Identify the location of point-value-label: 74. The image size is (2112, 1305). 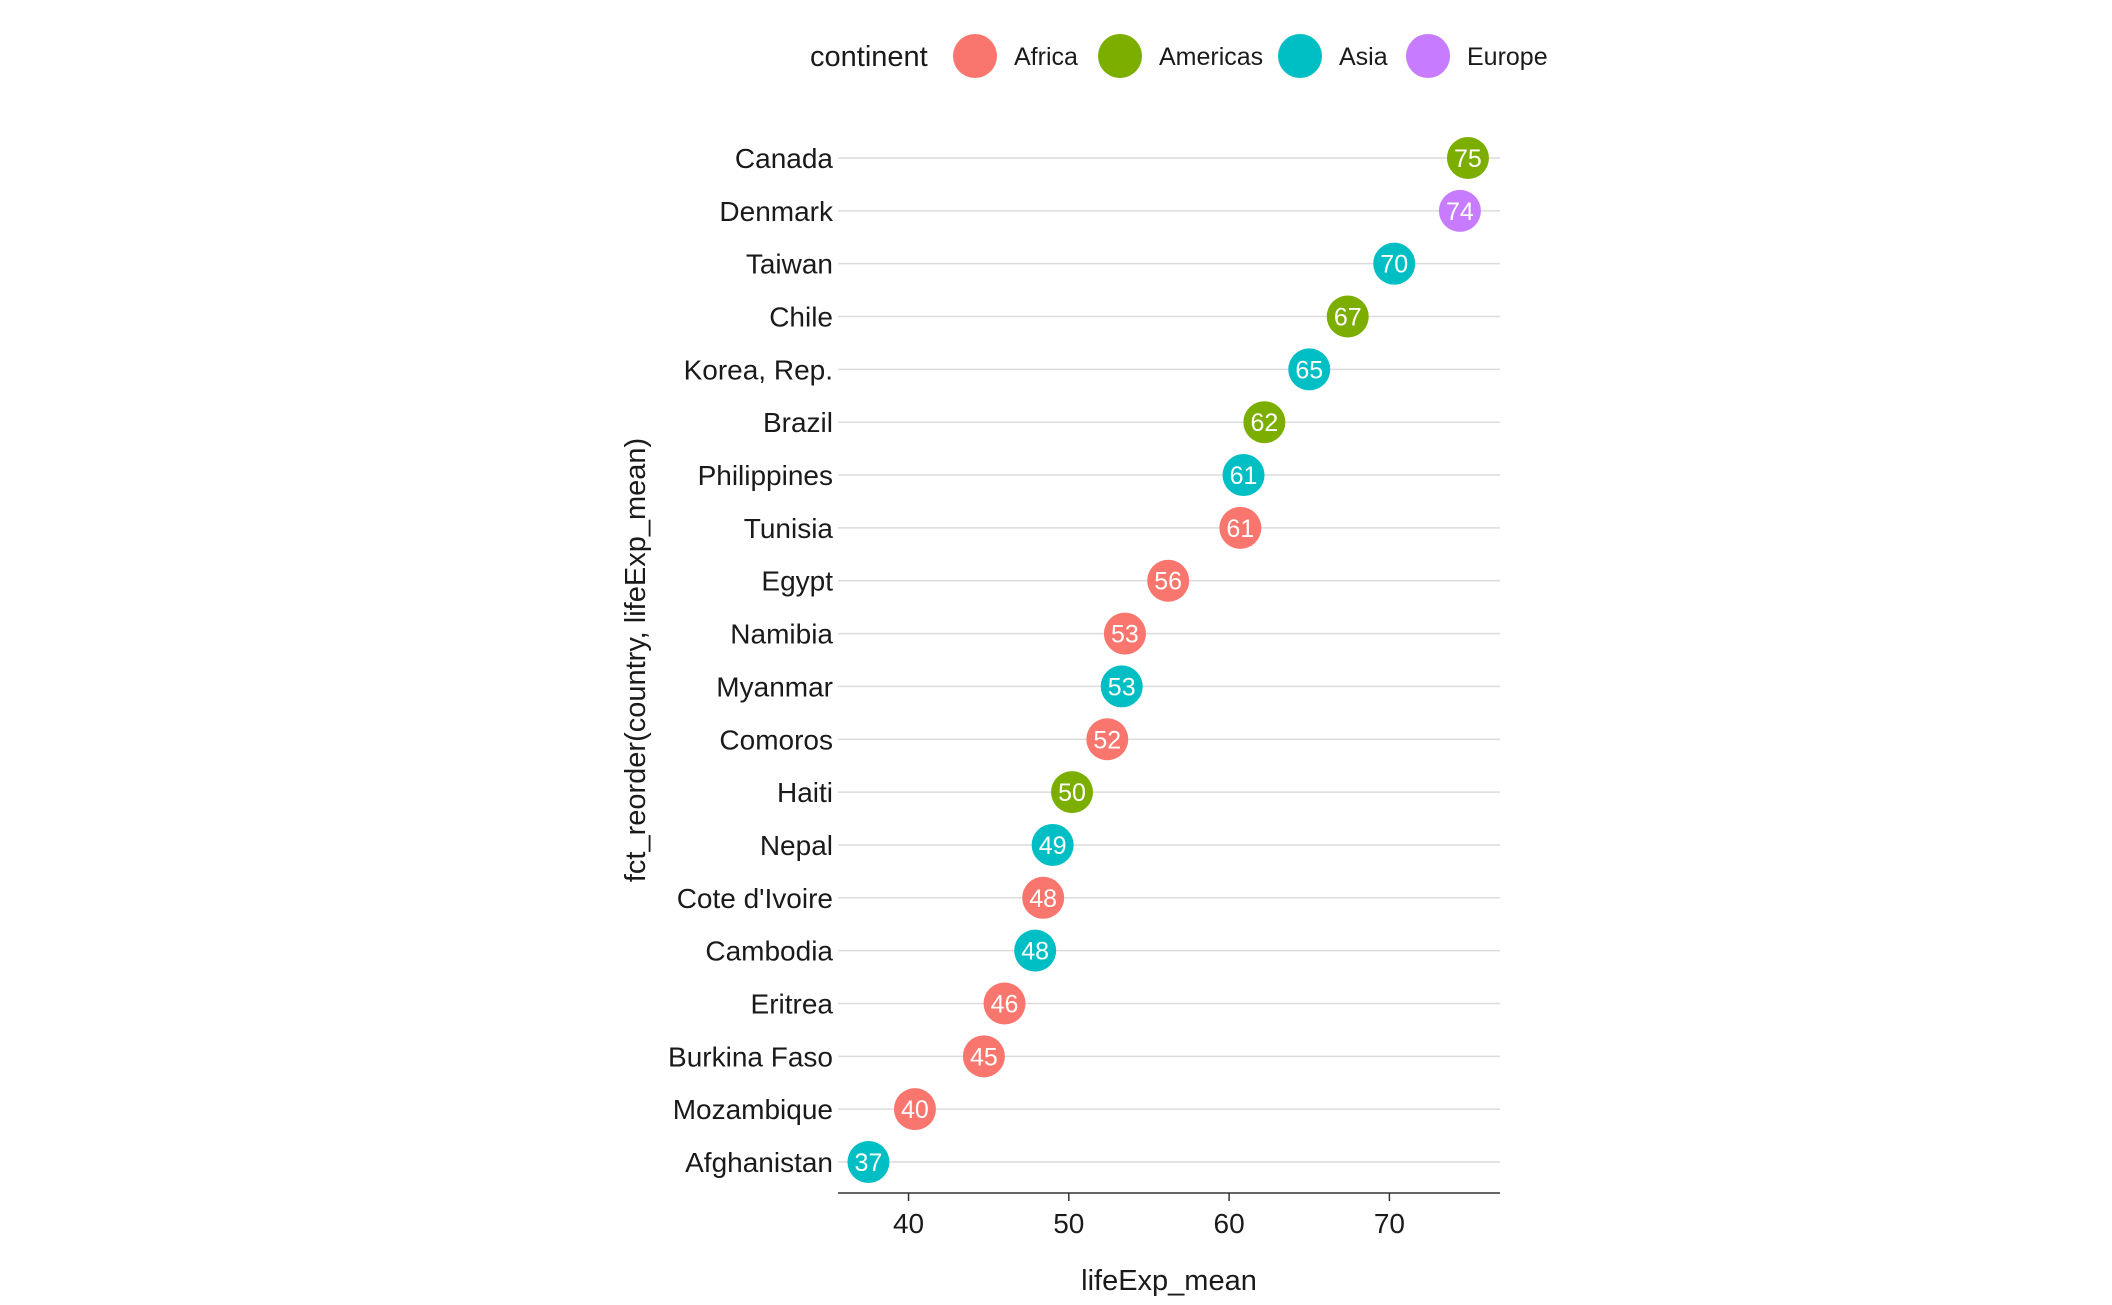
(1460, 212).